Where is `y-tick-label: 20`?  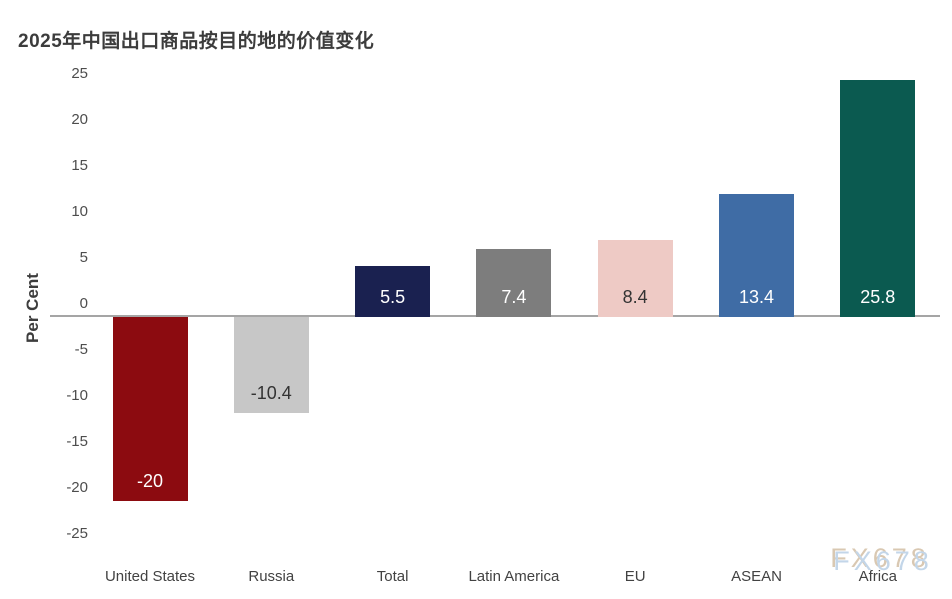 y-tick-label: 20 is located at coordinates (79, 119).